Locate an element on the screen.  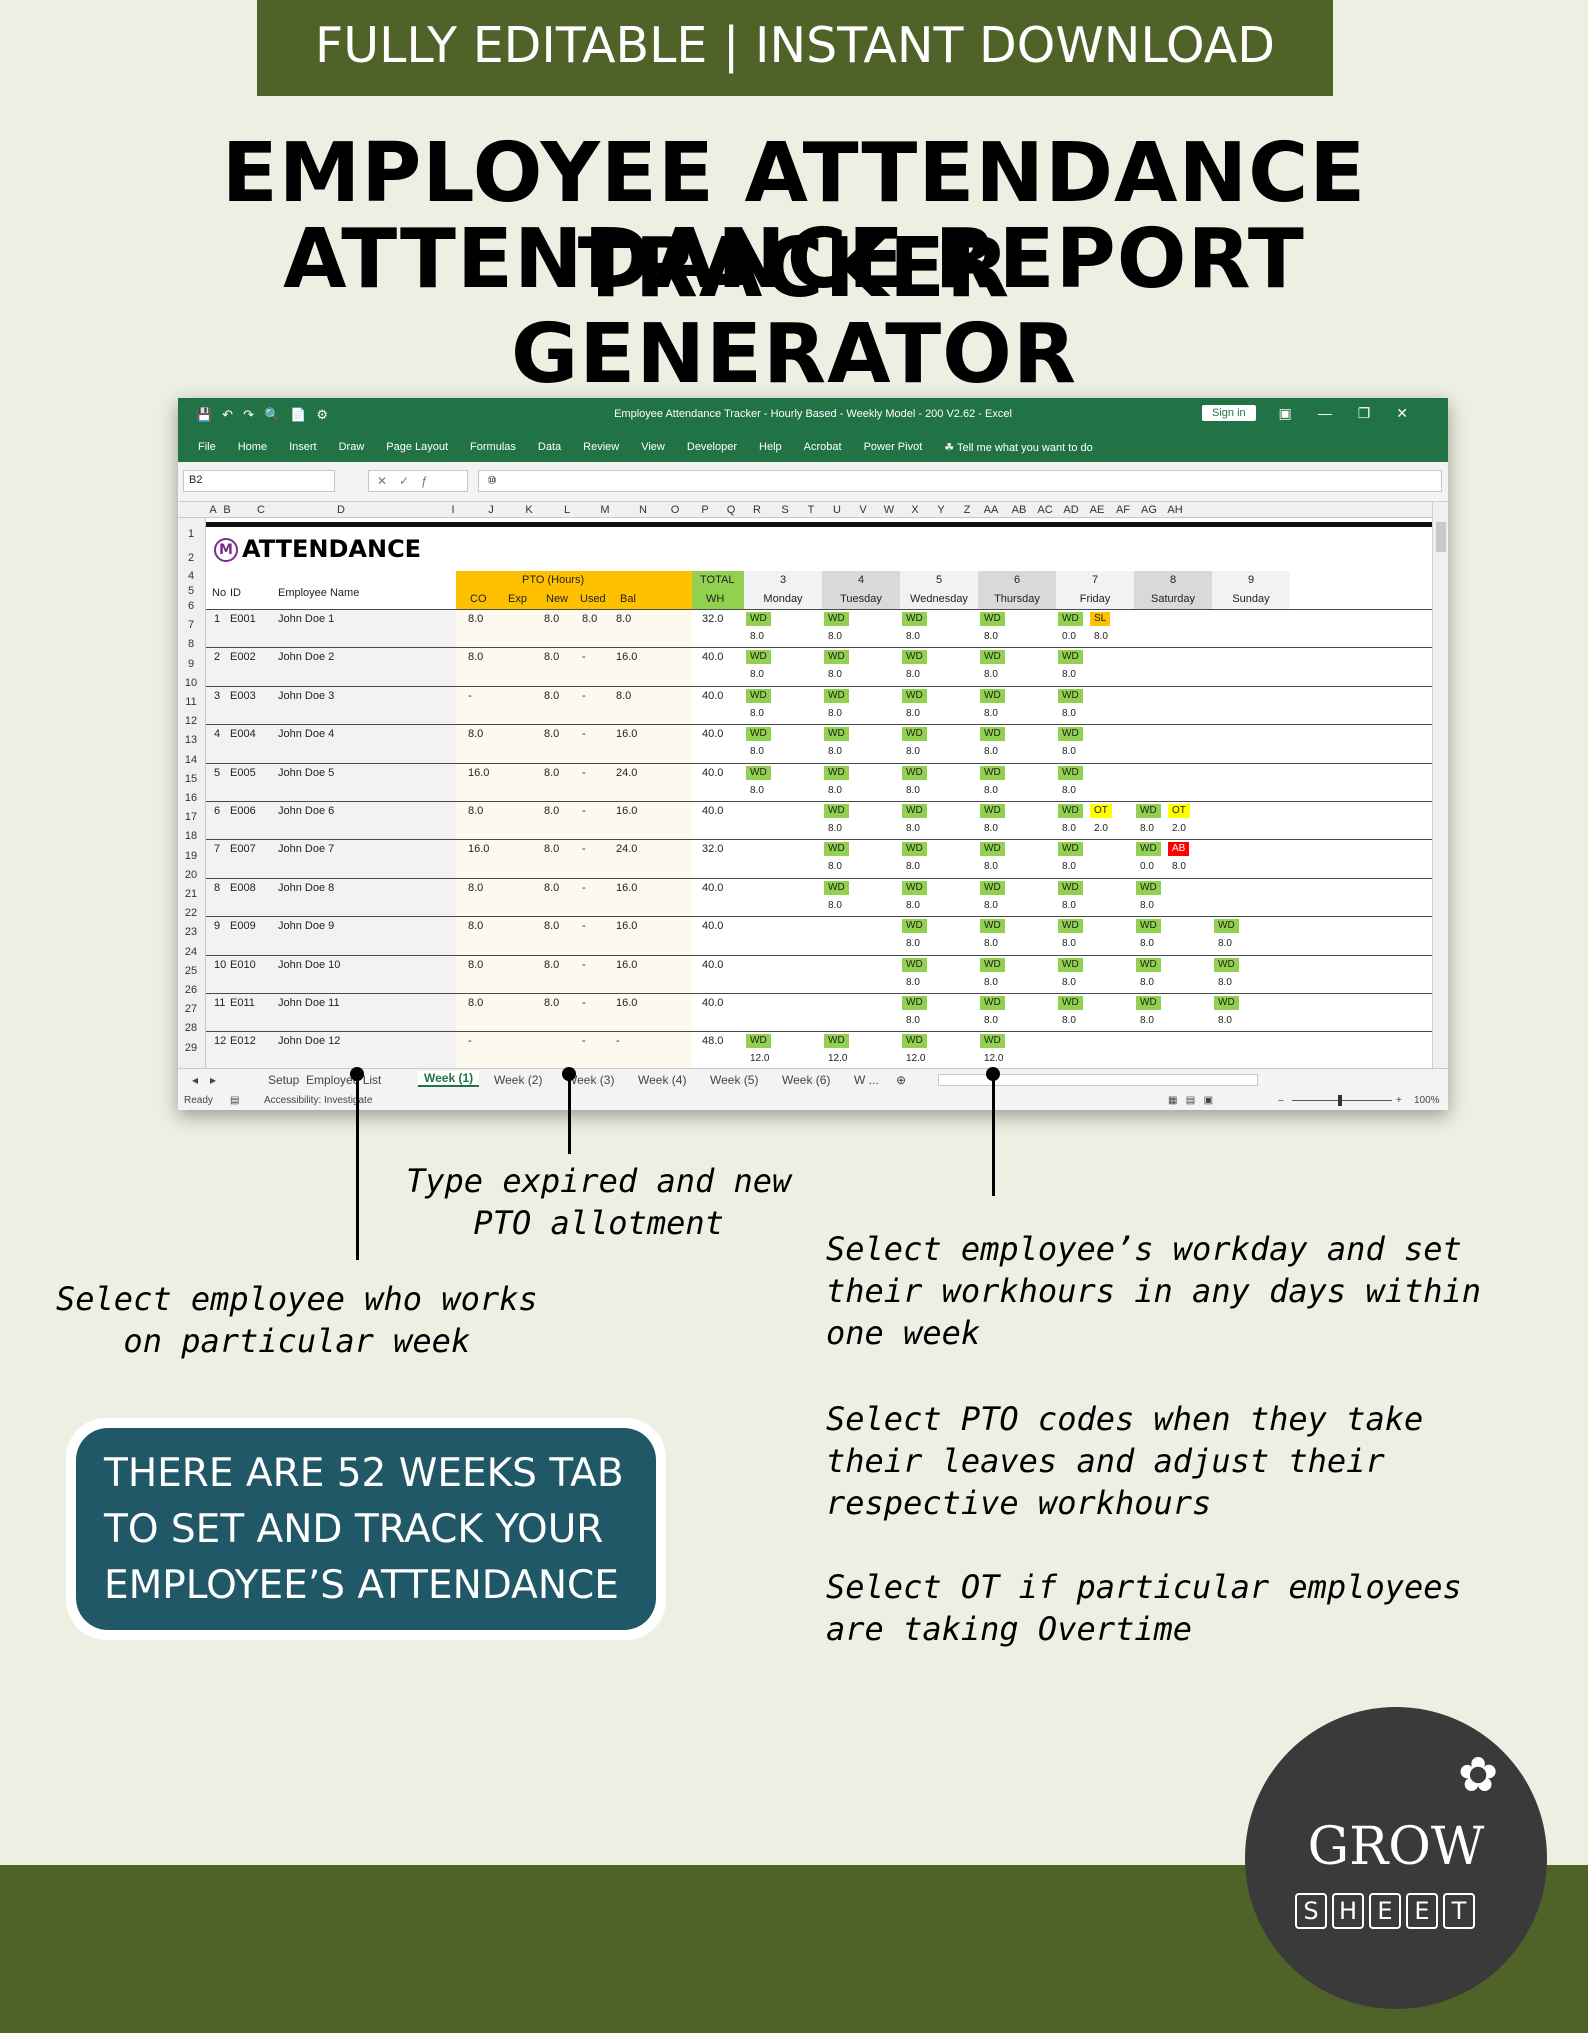
row-header: 7 is located at coordinates (191, 625).